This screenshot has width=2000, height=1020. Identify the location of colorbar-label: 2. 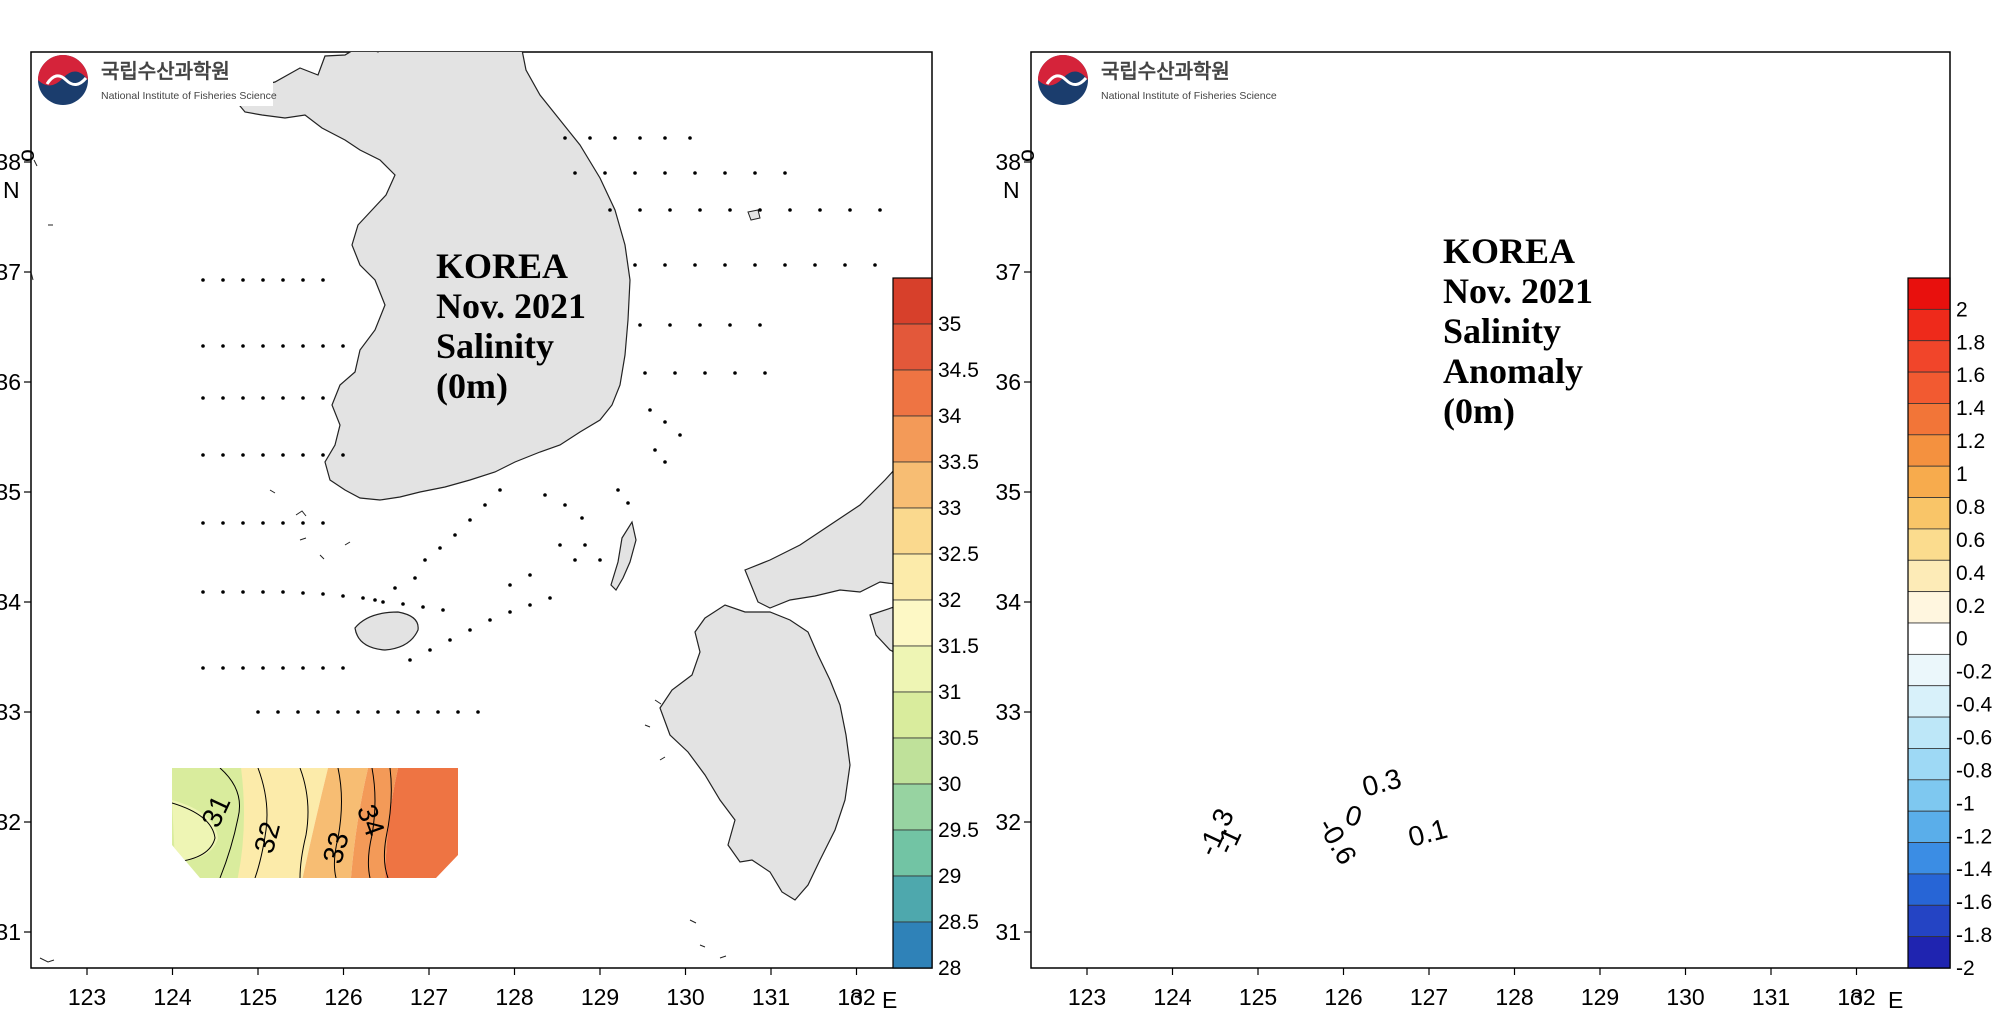
(1962, 309).